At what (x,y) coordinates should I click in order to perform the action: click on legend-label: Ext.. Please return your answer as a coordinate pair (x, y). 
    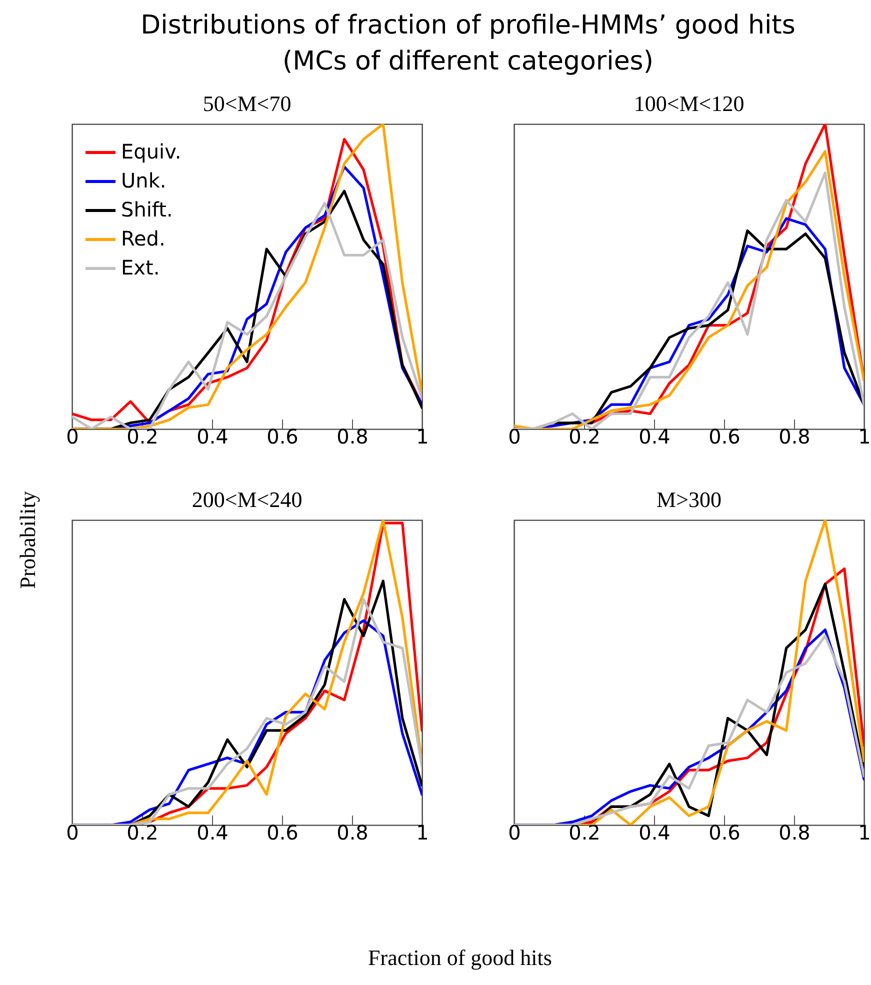
    Looking at the image, I should click on (140, 268).